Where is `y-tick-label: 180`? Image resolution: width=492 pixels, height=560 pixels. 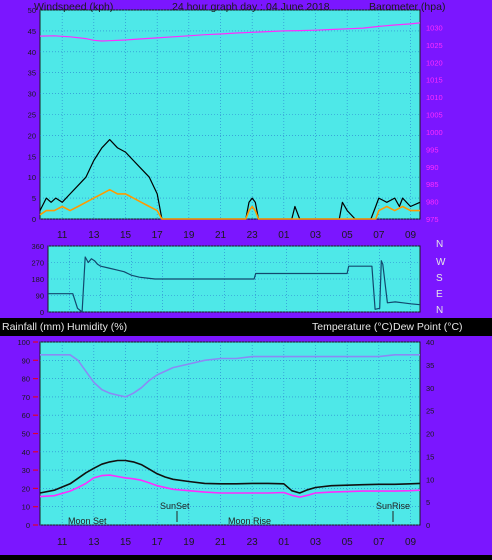
y-tick-label: 180 is located at coordinates (37, 279).